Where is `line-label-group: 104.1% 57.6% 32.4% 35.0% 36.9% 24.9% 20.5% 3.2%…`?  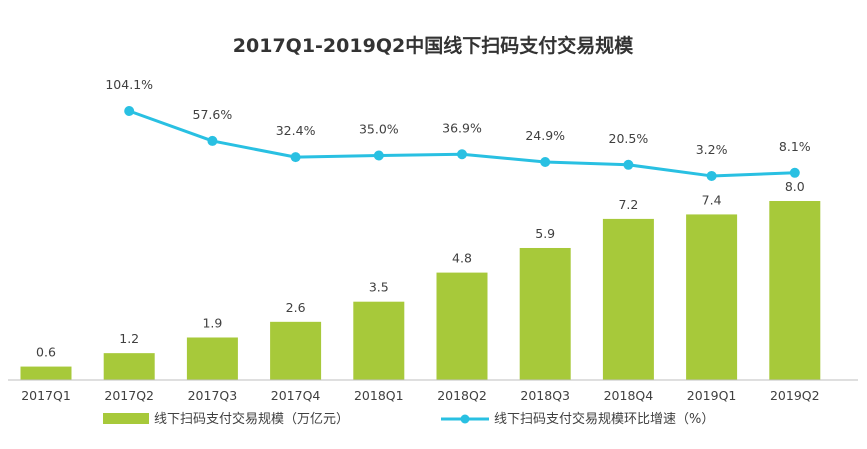
line-label-group: 104.1% 57.6% 32.4% 35.0% 36.9% 24.9% 20.5% 3.2%… is located at coordinates (457, 117).